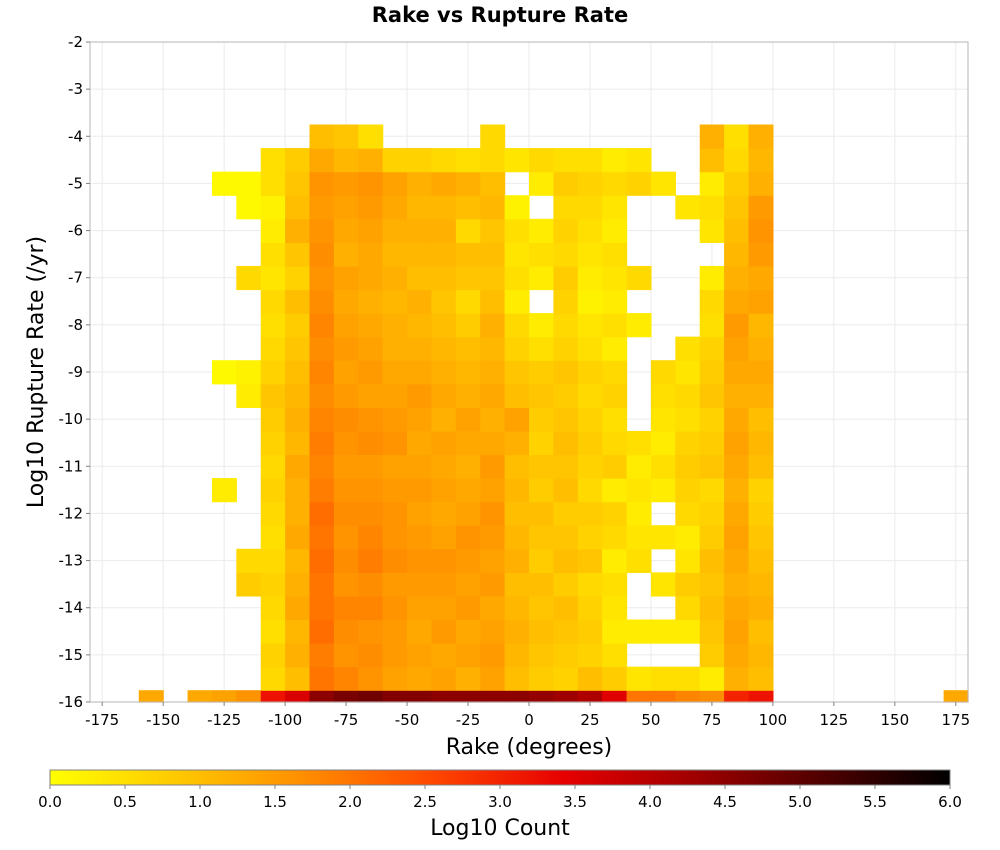 The image size is (1000, 850). What do you see at coordinates (500, 802) in the screenshot?
I see `colorbar-tick-label: 3.0` at bounding box center [500, 802].